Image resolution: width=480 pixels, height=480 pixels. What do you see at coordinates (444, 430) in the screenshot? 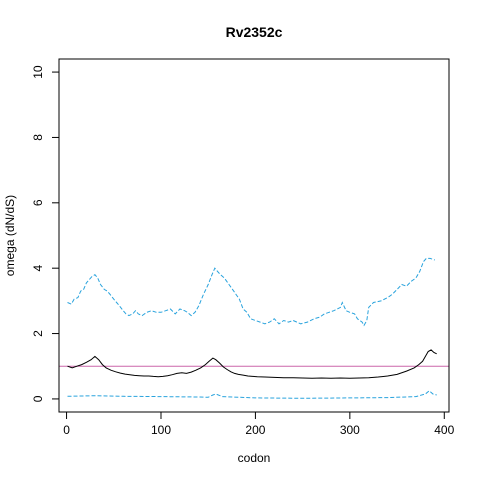
I see `x-tick-label: 400` at bounding box center [444, 430].